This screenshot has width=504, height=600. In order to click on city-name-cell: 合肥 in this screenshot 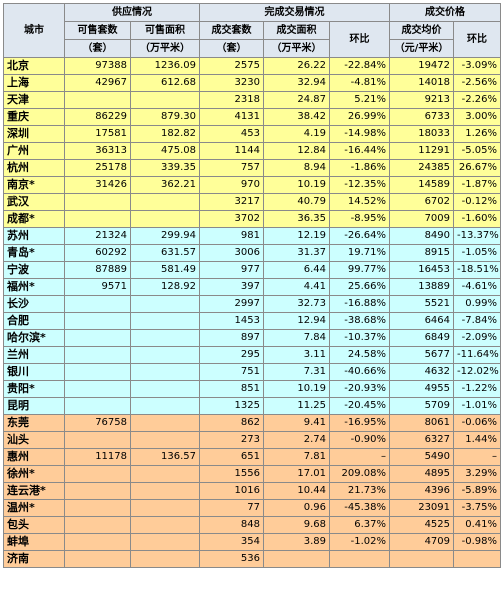, I will do `click(34, 321)`.